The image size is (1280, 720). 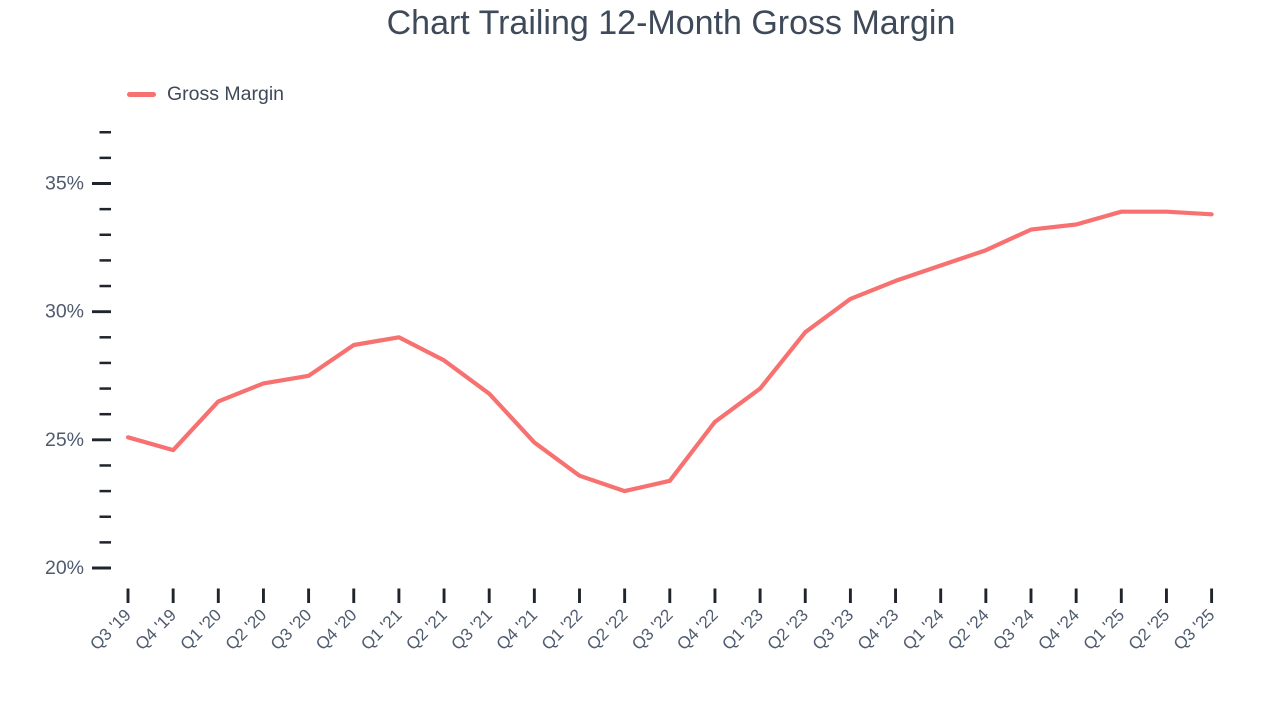 What do you see at coordinates (833, 629) in the screenshot?
I see `x-tick-label: Q3 '23` at bounding box center [833, 629].